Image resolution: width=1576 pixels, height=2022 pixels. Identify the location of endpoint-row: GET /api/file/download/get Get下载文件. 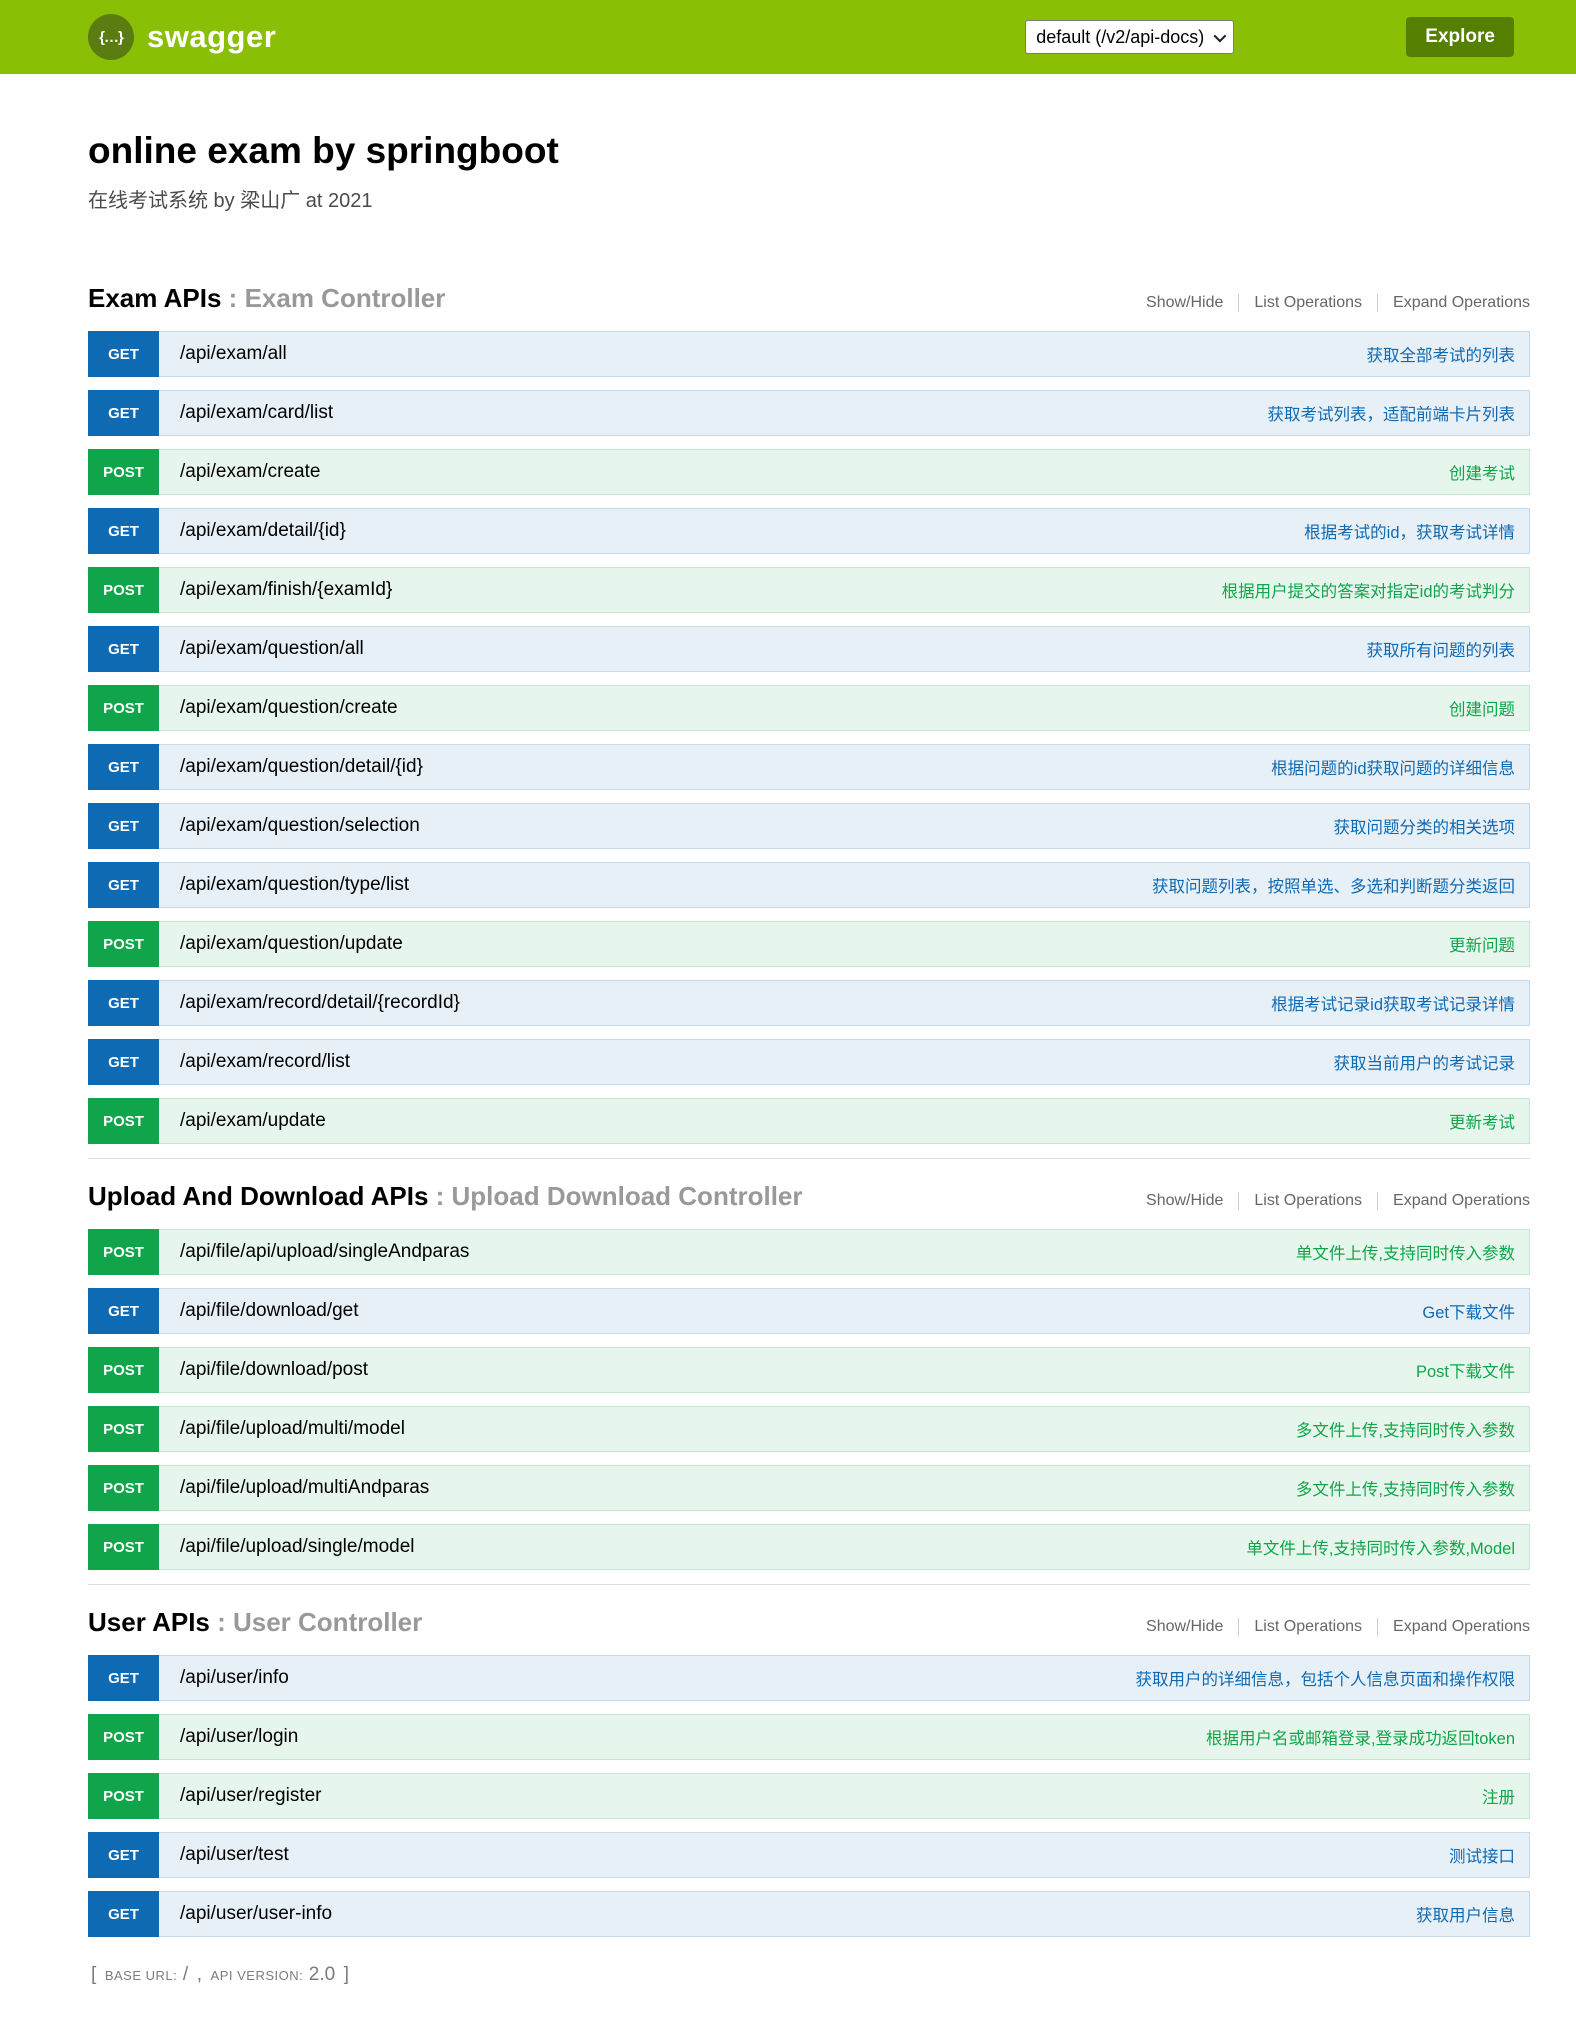
(809, 1311).